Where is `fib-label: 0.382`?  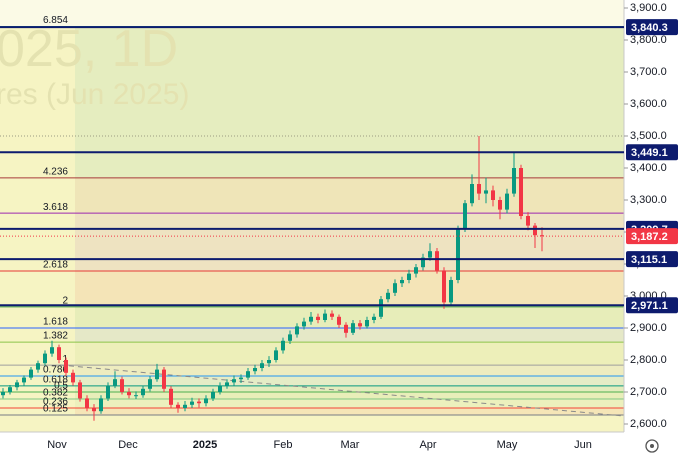
fib-label: 0.382 is located at coordinates (55, 393).